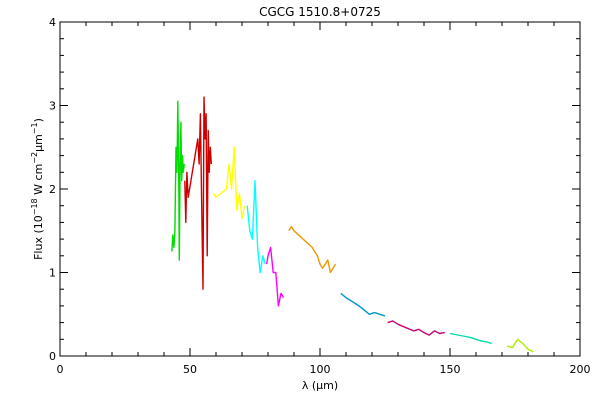  I want to click on y-tick-label: 0, so click(52, 356).